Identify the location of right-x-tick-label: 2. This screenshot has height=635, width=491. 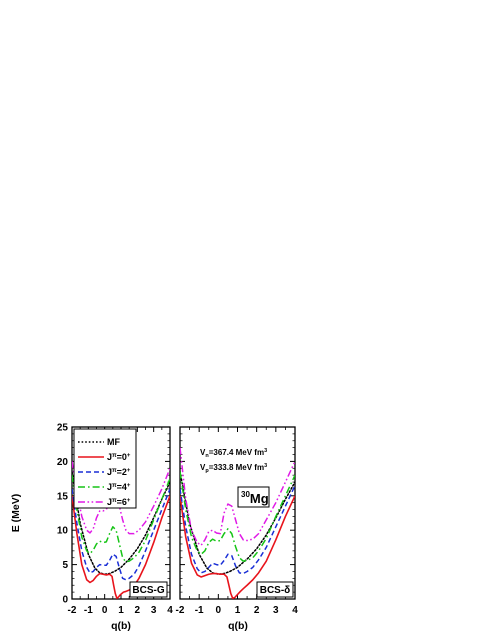
(257, 610).